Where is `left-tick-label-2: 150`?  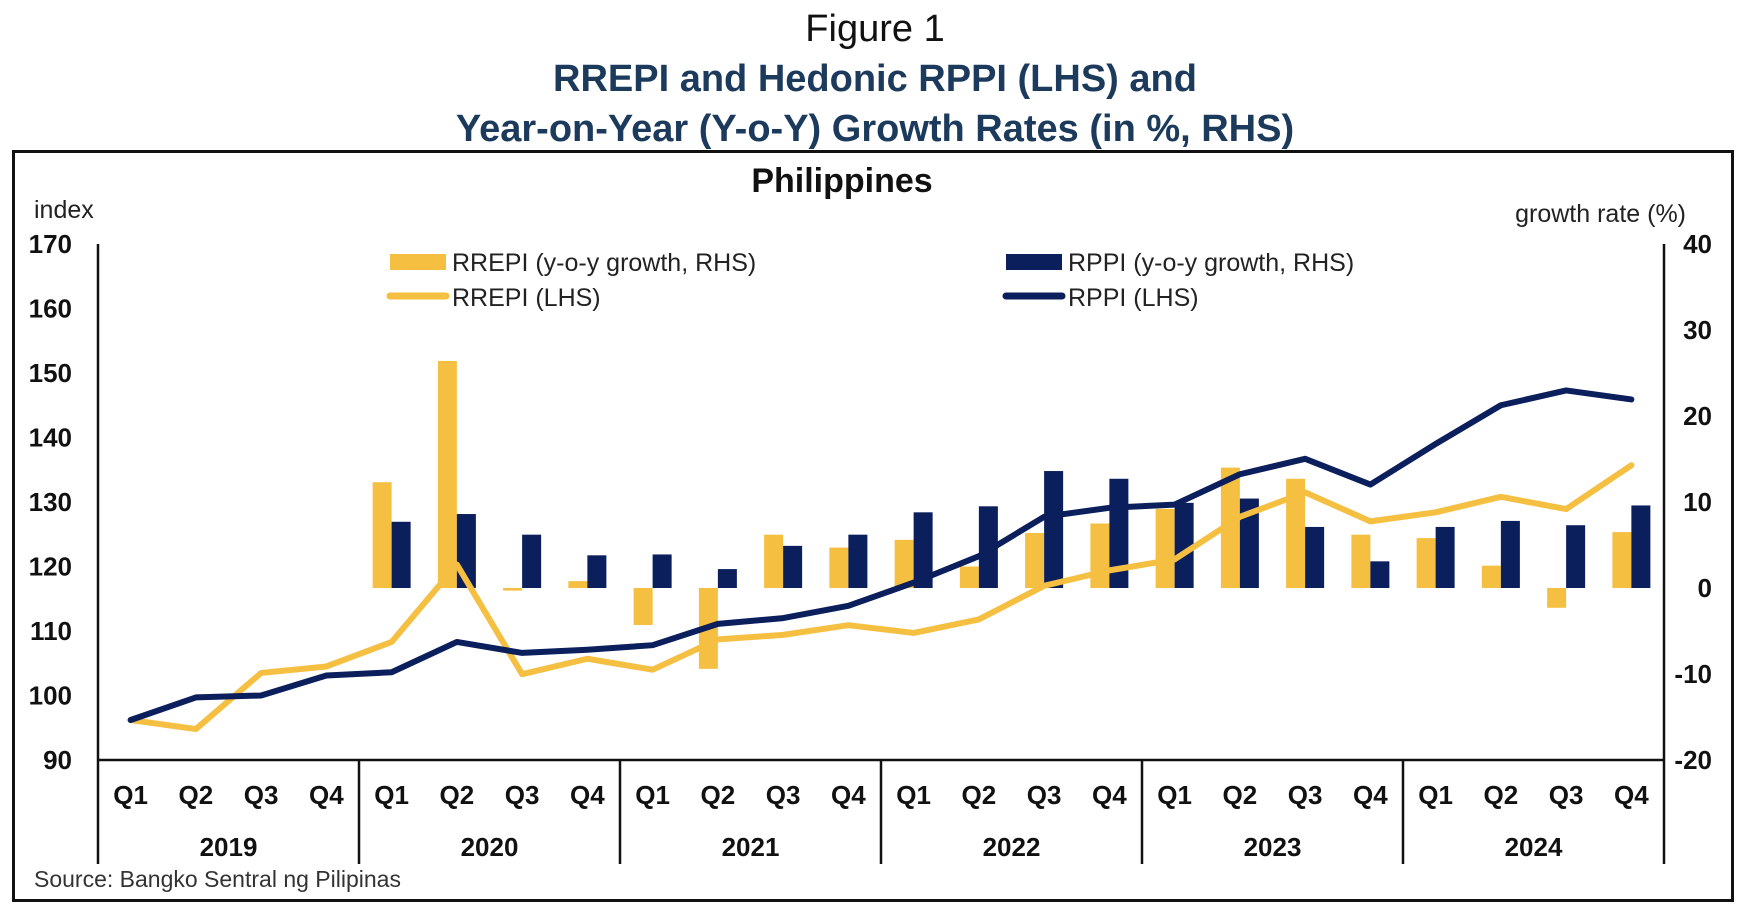
left-tick-label-2: 150 is located at coordinates (50, 373).